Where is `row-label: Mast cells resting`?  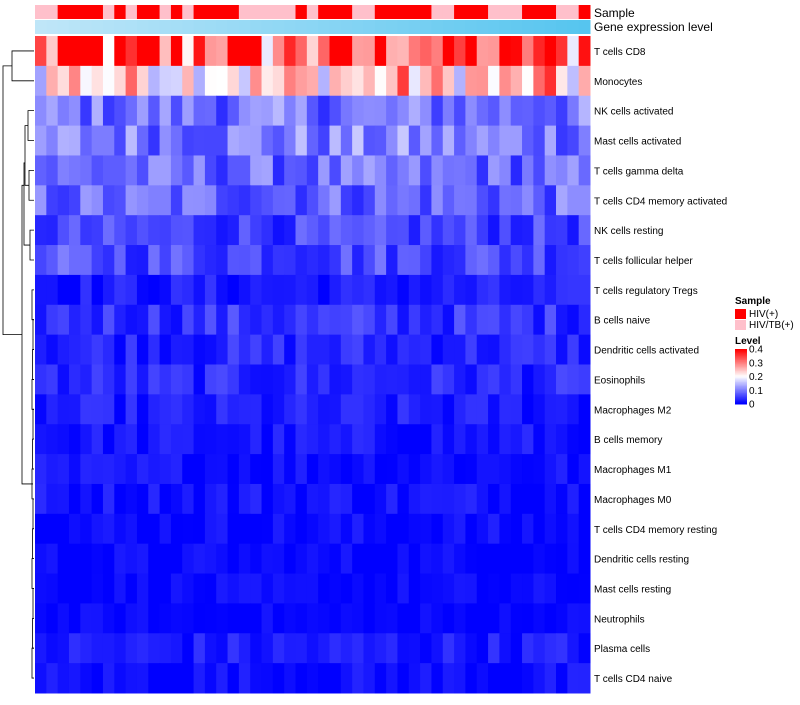
row-label: Mast cells resting is located at coordinates (632, 589).